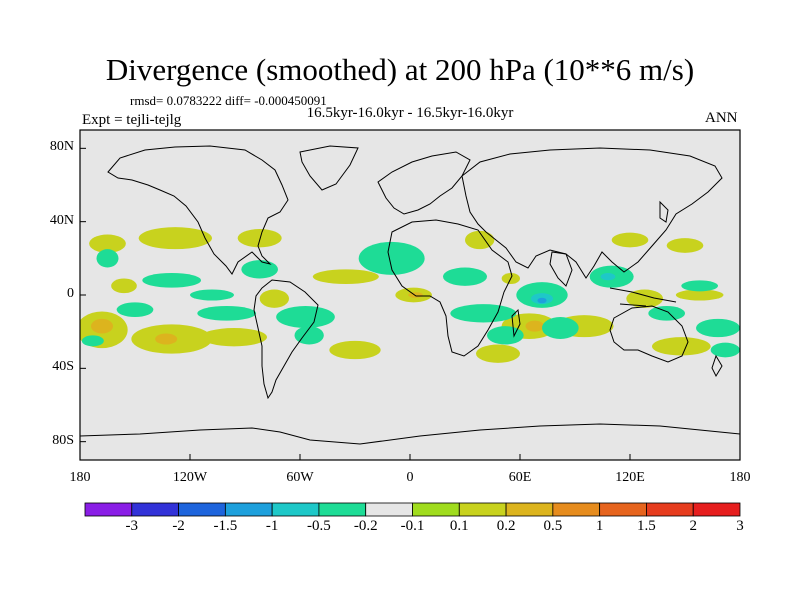 The image size is (800, 600). Describe the element at coordinates (740, 526) in the screenshot. I see `colorbar-label-13: 3` at that location.